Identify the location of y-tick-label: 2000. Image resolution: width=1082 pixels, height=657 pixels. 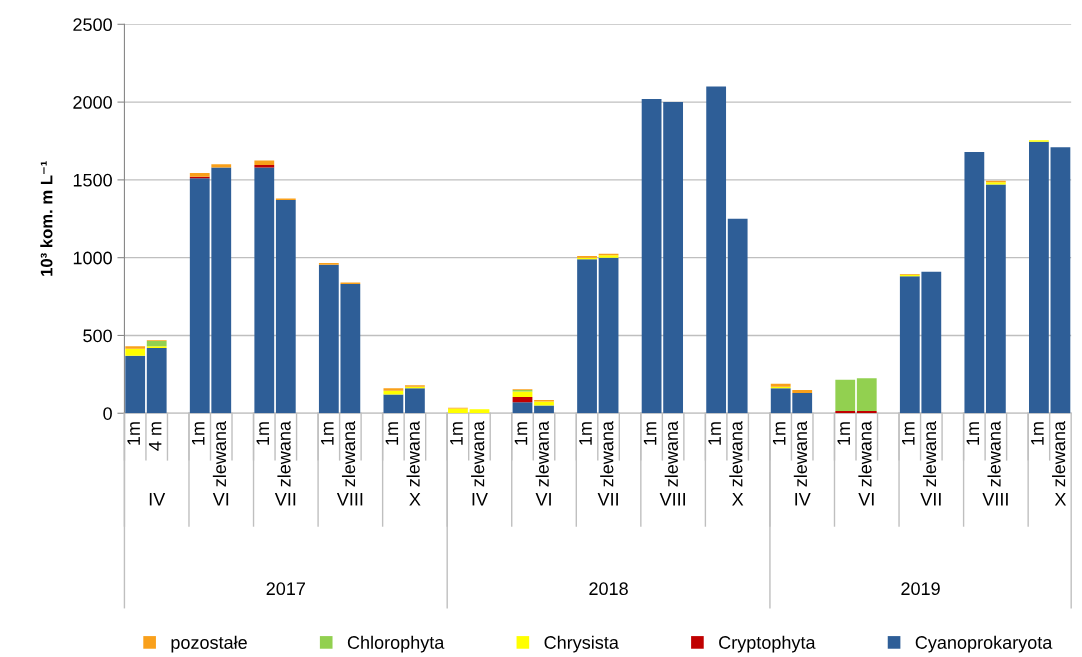
(92, 102).